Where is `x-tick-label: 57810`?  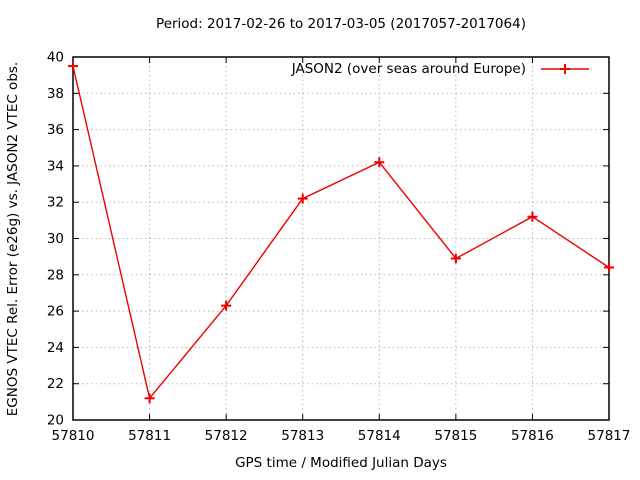 x-tick-label: 57810 is located at coordinates (73, 436).